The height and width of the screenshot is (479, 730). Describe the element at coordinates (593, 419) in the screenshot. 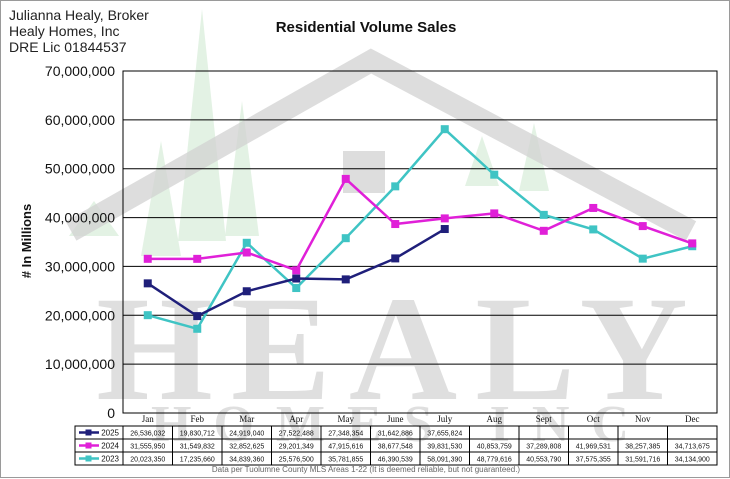

I see `category-label: Oct` at that location.